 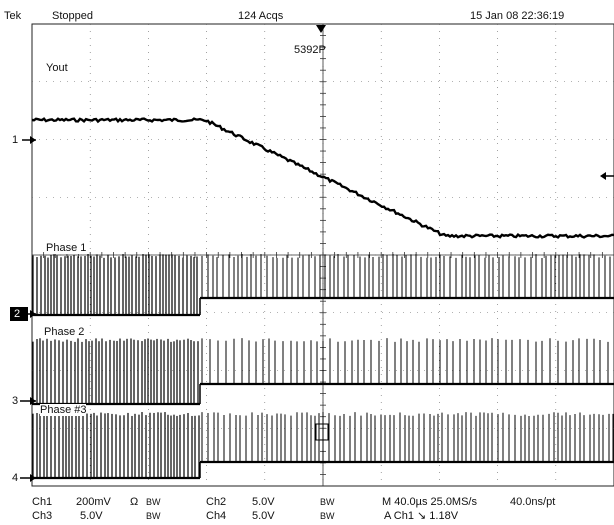 What do you see at coordinates (533, 502) in the screenshot?
I see `resolution-readout: 40.0ns/pt` at bounding box center [533, 502].